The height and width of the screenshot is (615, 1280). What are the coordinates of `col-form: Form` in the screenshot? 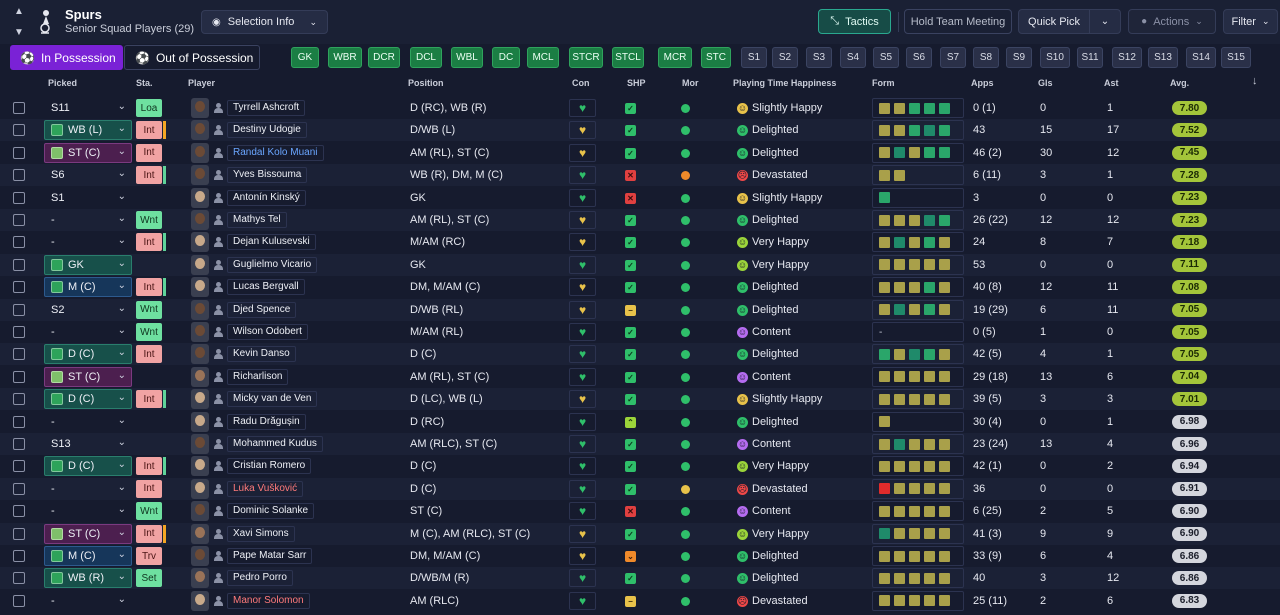 It's located at (883, 83).